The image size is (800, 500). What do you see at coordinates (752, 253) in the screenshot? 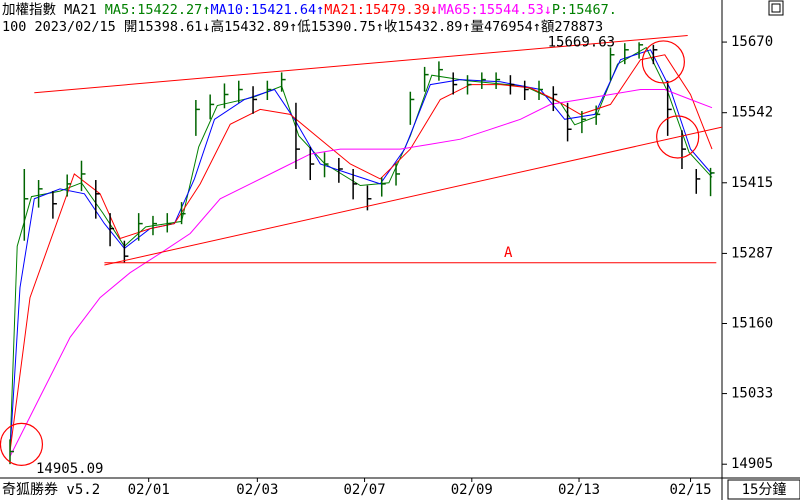
I see `y-tick-label: 15287` at bounding box center [752, 253].